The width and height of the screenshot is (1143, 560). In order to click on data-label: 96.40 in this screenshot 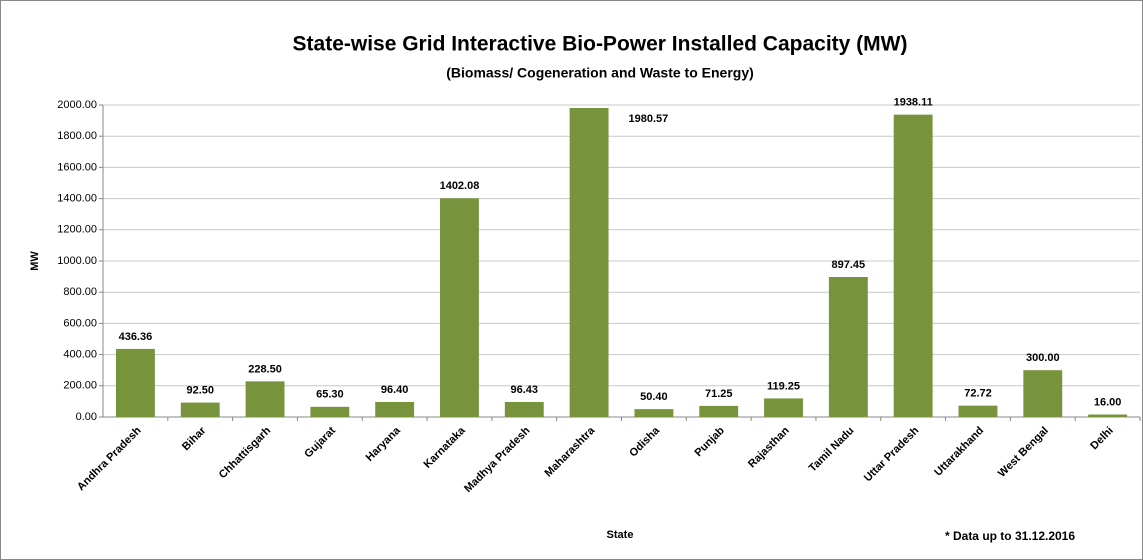, I will do `click(395, 390)`.